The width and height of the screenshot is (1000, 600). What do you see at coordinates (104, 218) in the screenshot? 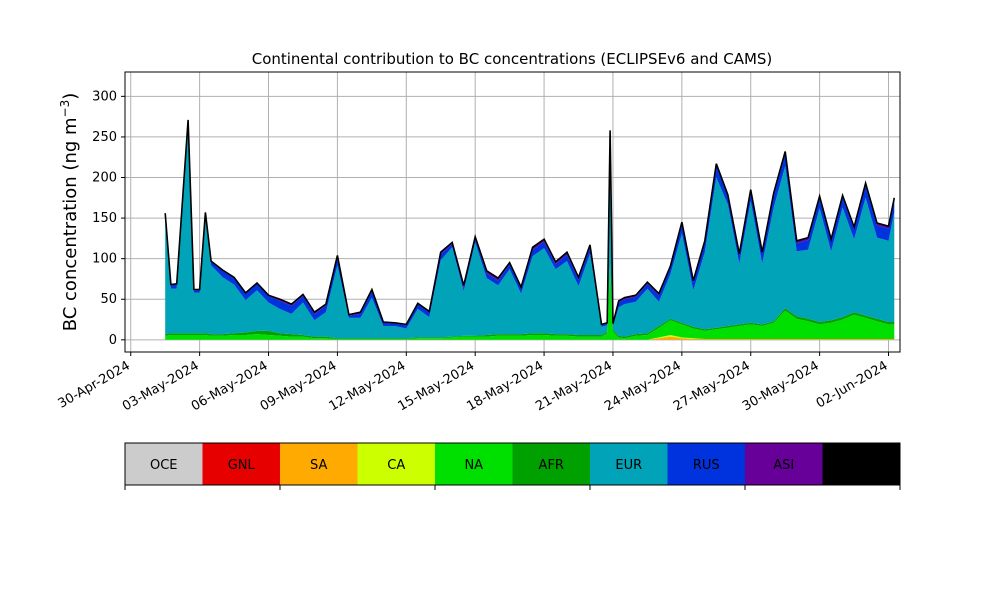
I see `y-tick-label: 150` at bounding box center [104, 218].